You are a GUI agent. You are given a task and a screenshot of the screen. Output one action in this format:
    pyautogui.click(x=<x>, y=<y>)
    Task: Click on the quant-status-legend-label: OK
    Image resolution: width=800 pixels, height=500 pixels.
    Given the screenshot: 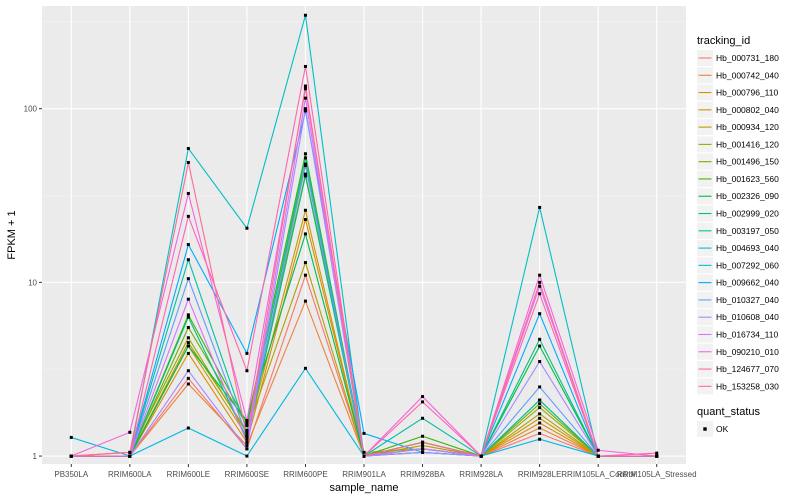 What is the action you would take?
    pyautogui.click(x=722, y=429)
    